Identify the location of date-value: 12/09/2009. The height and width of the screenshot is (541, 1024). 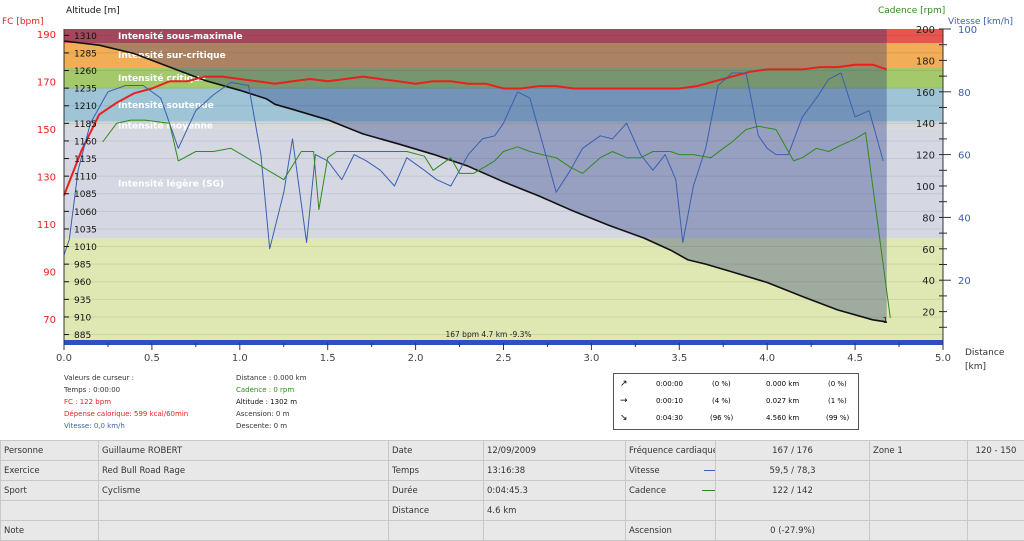
(554, 450).